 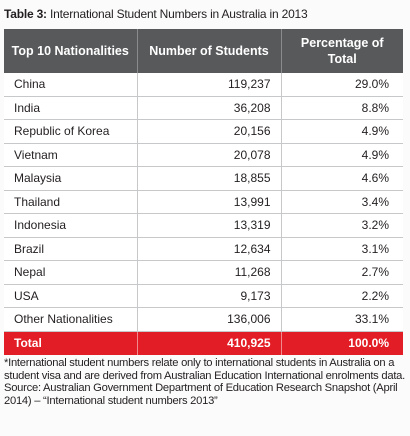 I want to click on nationality-cell: India, so click(x=71, y=108).